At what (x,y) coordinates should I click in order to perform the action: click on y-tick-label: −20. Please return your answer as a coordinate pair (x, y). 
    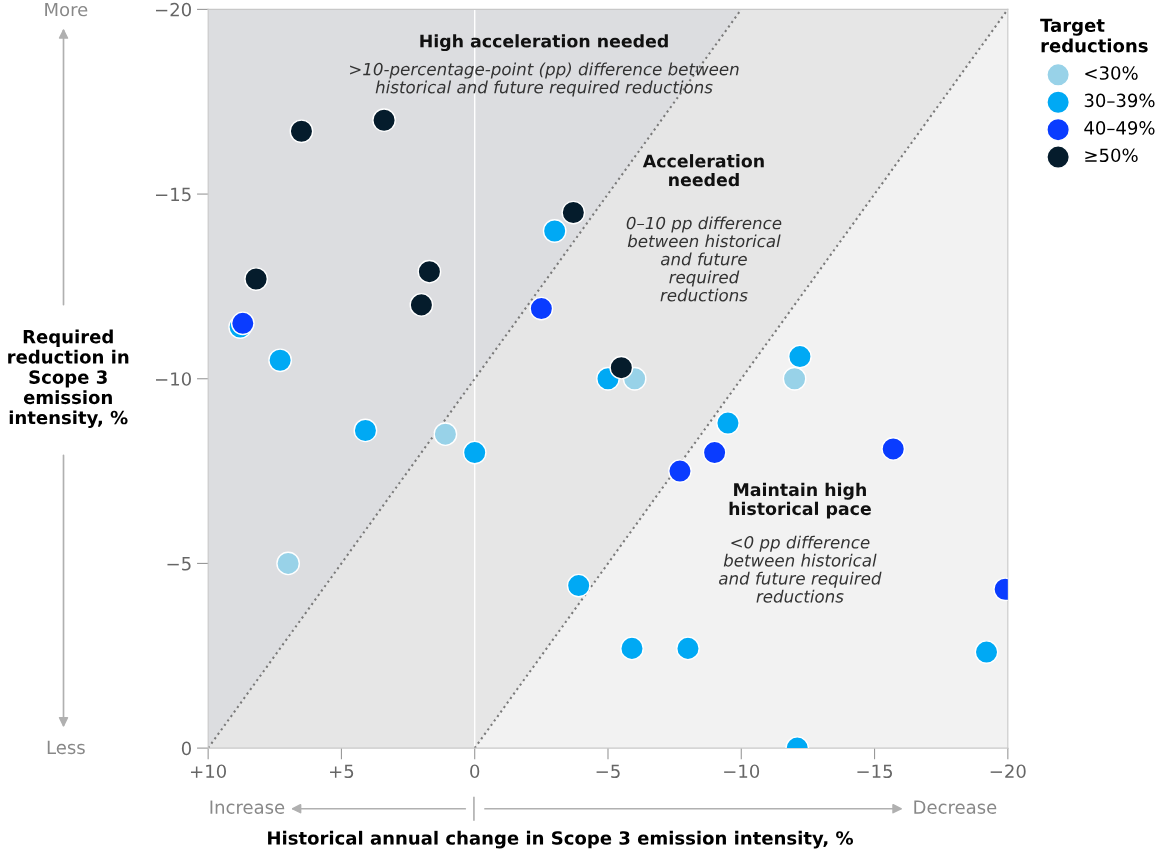
    Looking at the image, I should click on (173, 9).